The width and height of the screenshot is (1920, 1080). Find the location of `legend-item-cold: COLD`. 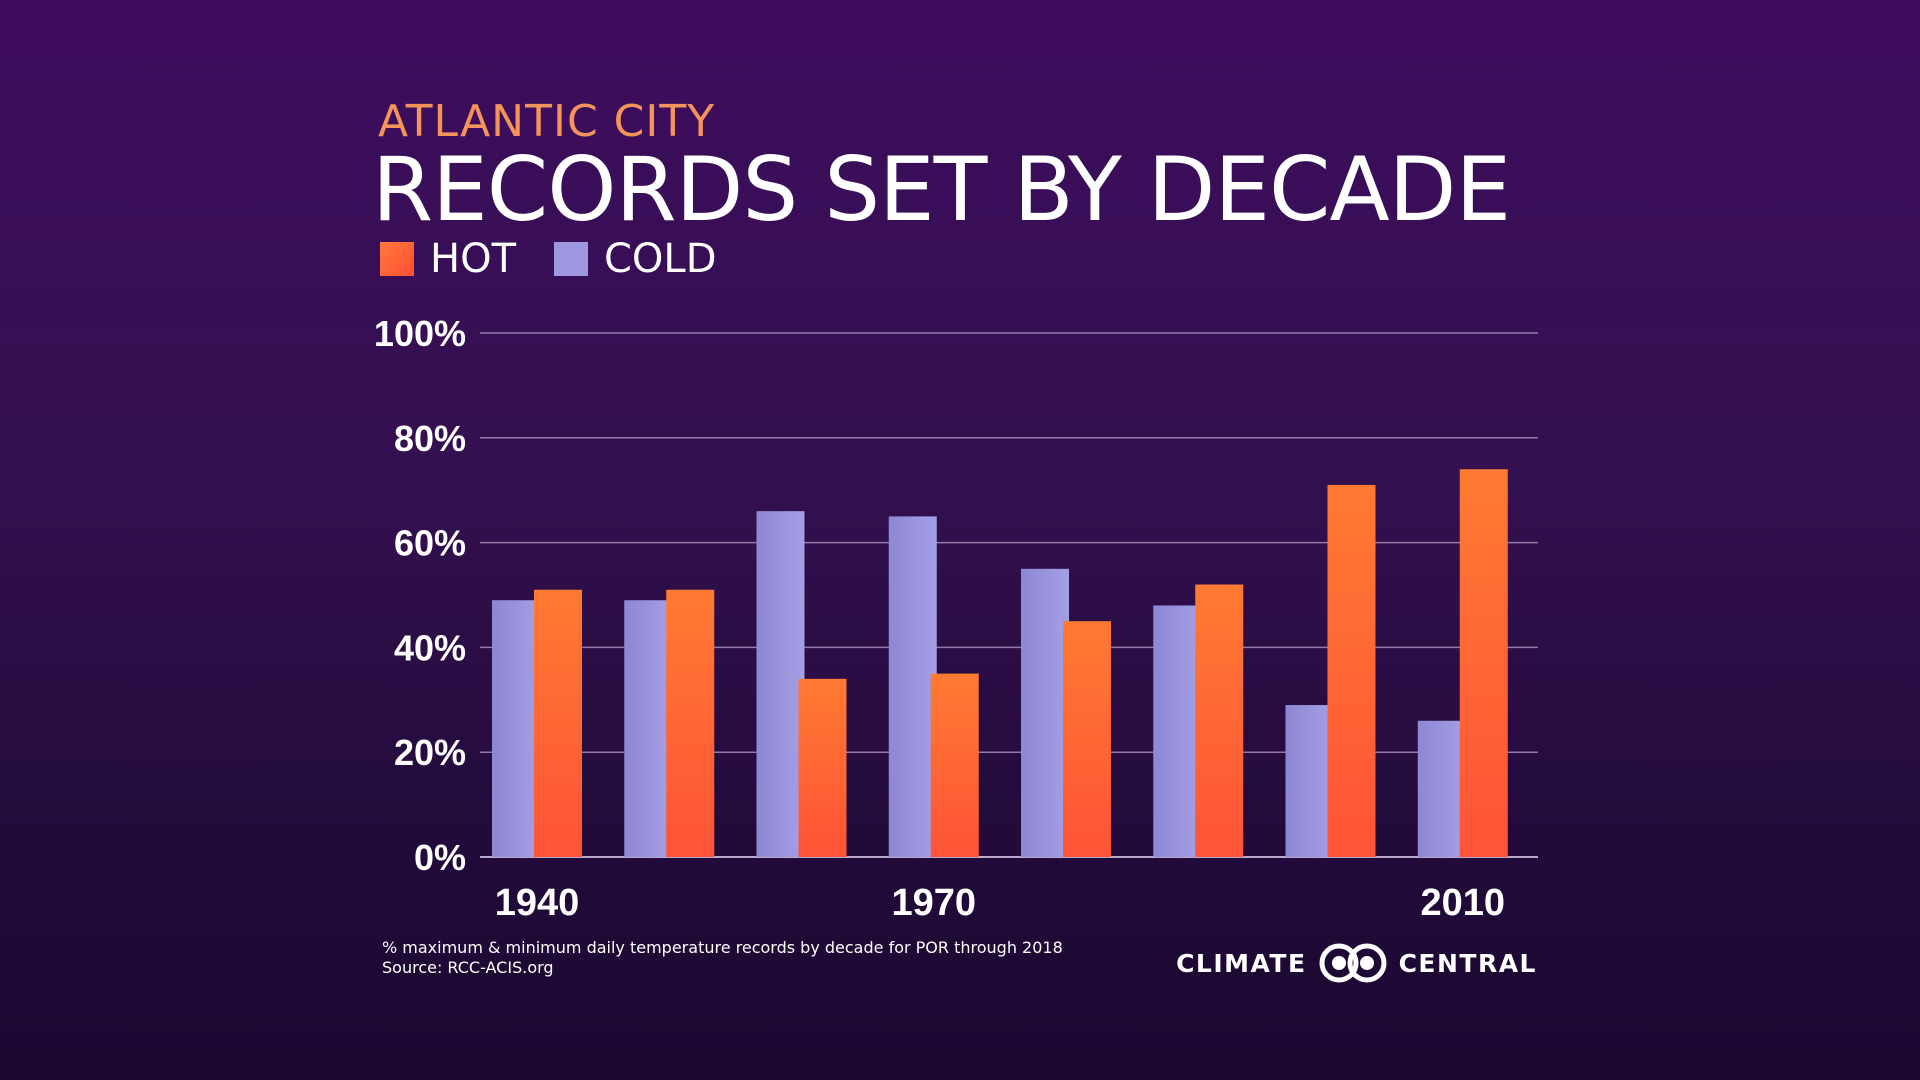

legend-item-cold: COLD is located at coordinates (635, 259).